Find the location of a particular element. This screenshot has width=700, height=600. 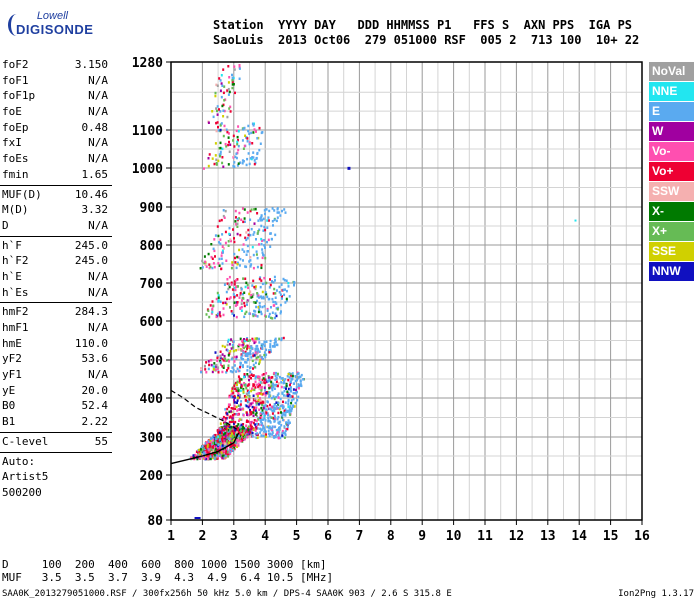

param-name: foF1p is located at coordinates (19, 96).